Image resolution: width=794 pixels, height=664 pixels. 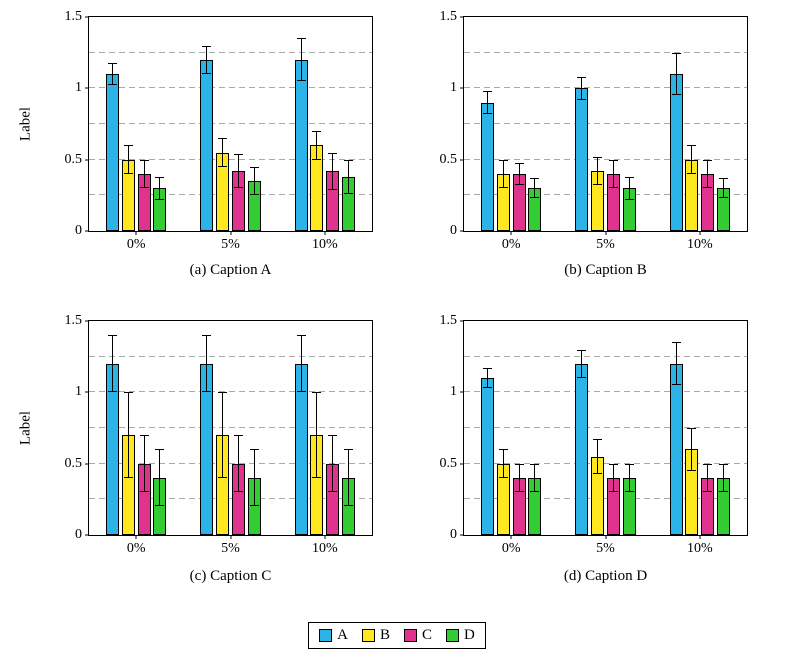 What do you see at coordinates (230, 576) in the screenshot?
I see `subplot-caption: (c) Caption C` at bounding box center [230, 576].